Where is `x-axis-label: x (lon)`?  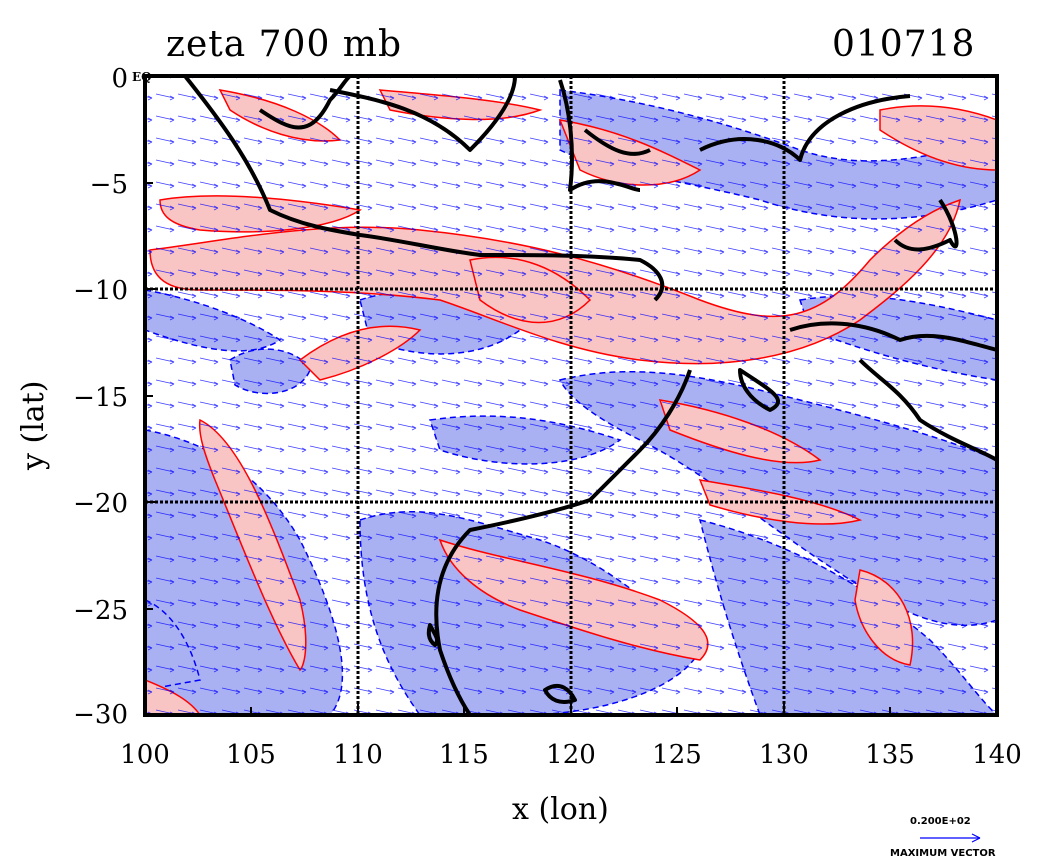 x-axis-label: x (lon) is located at coordinates (560, 809).